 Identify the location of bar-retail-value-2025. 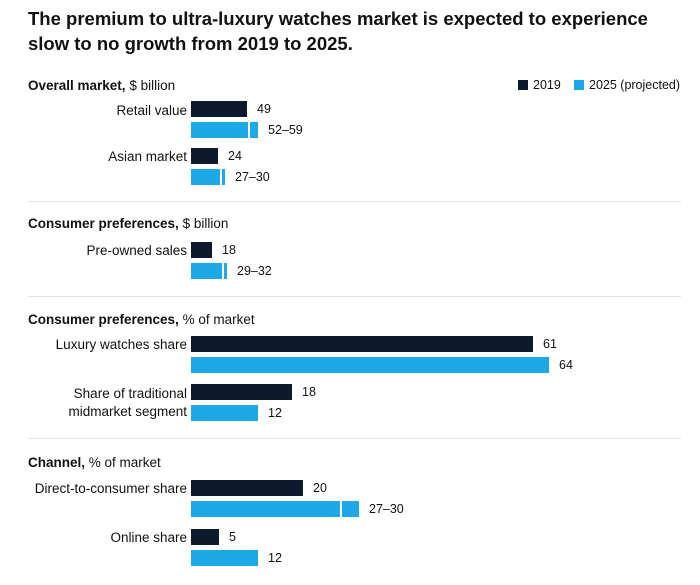
(224, 130).